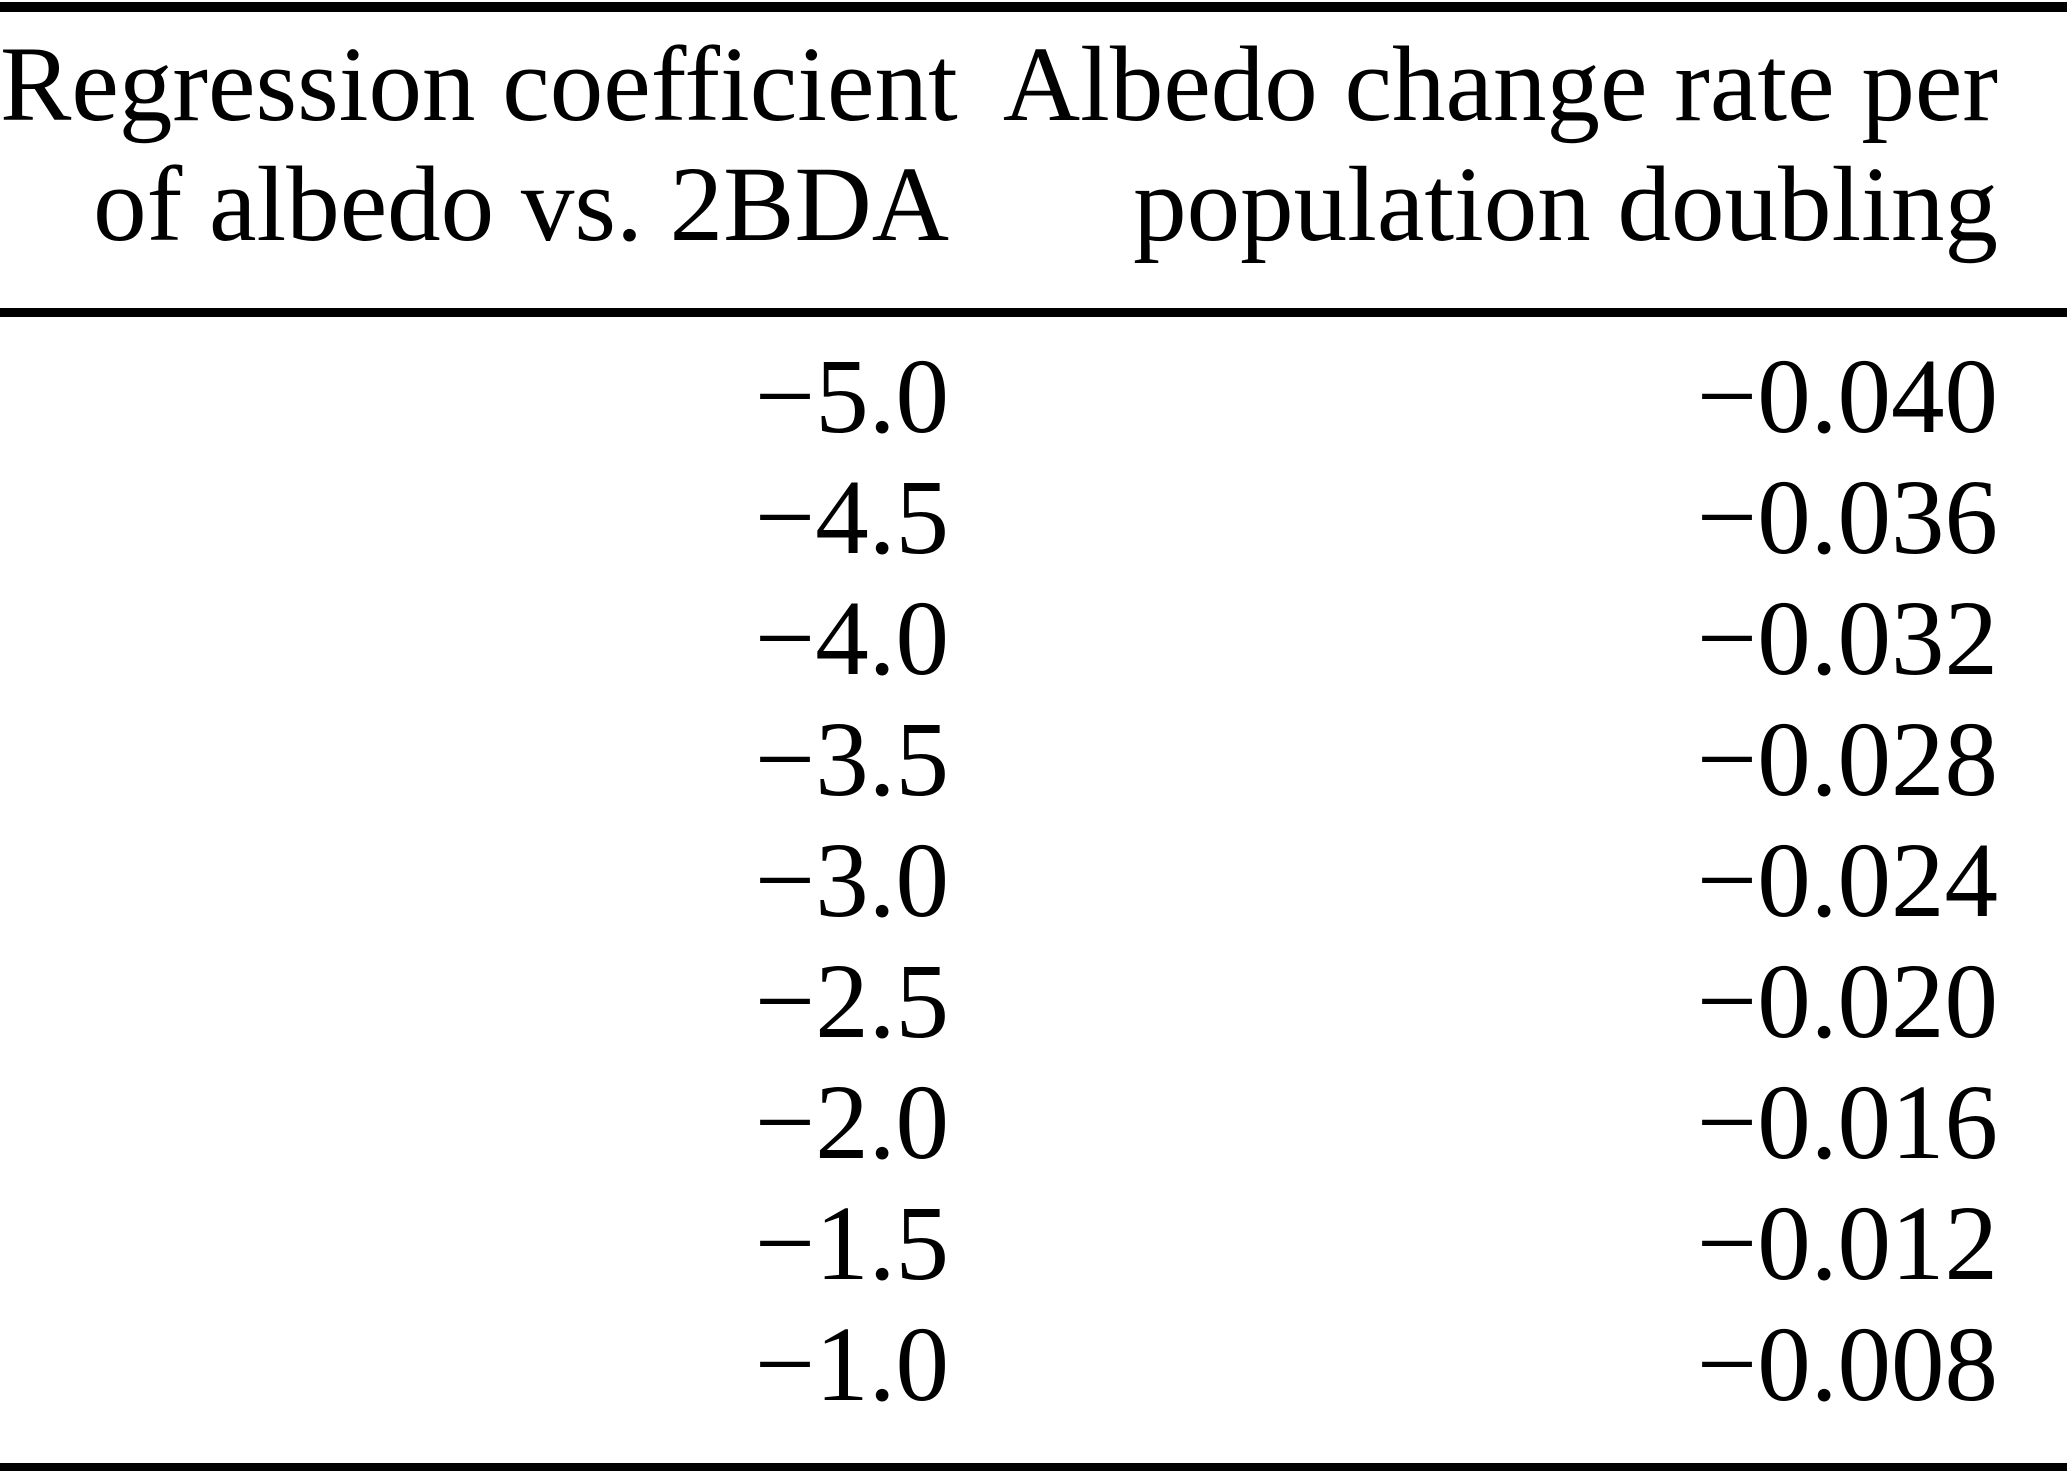  What do you see at coordinates (479, 85) in the screenshot?
I see `header-col1-line1: Regression coefficient` at bounding box center [479, 85].